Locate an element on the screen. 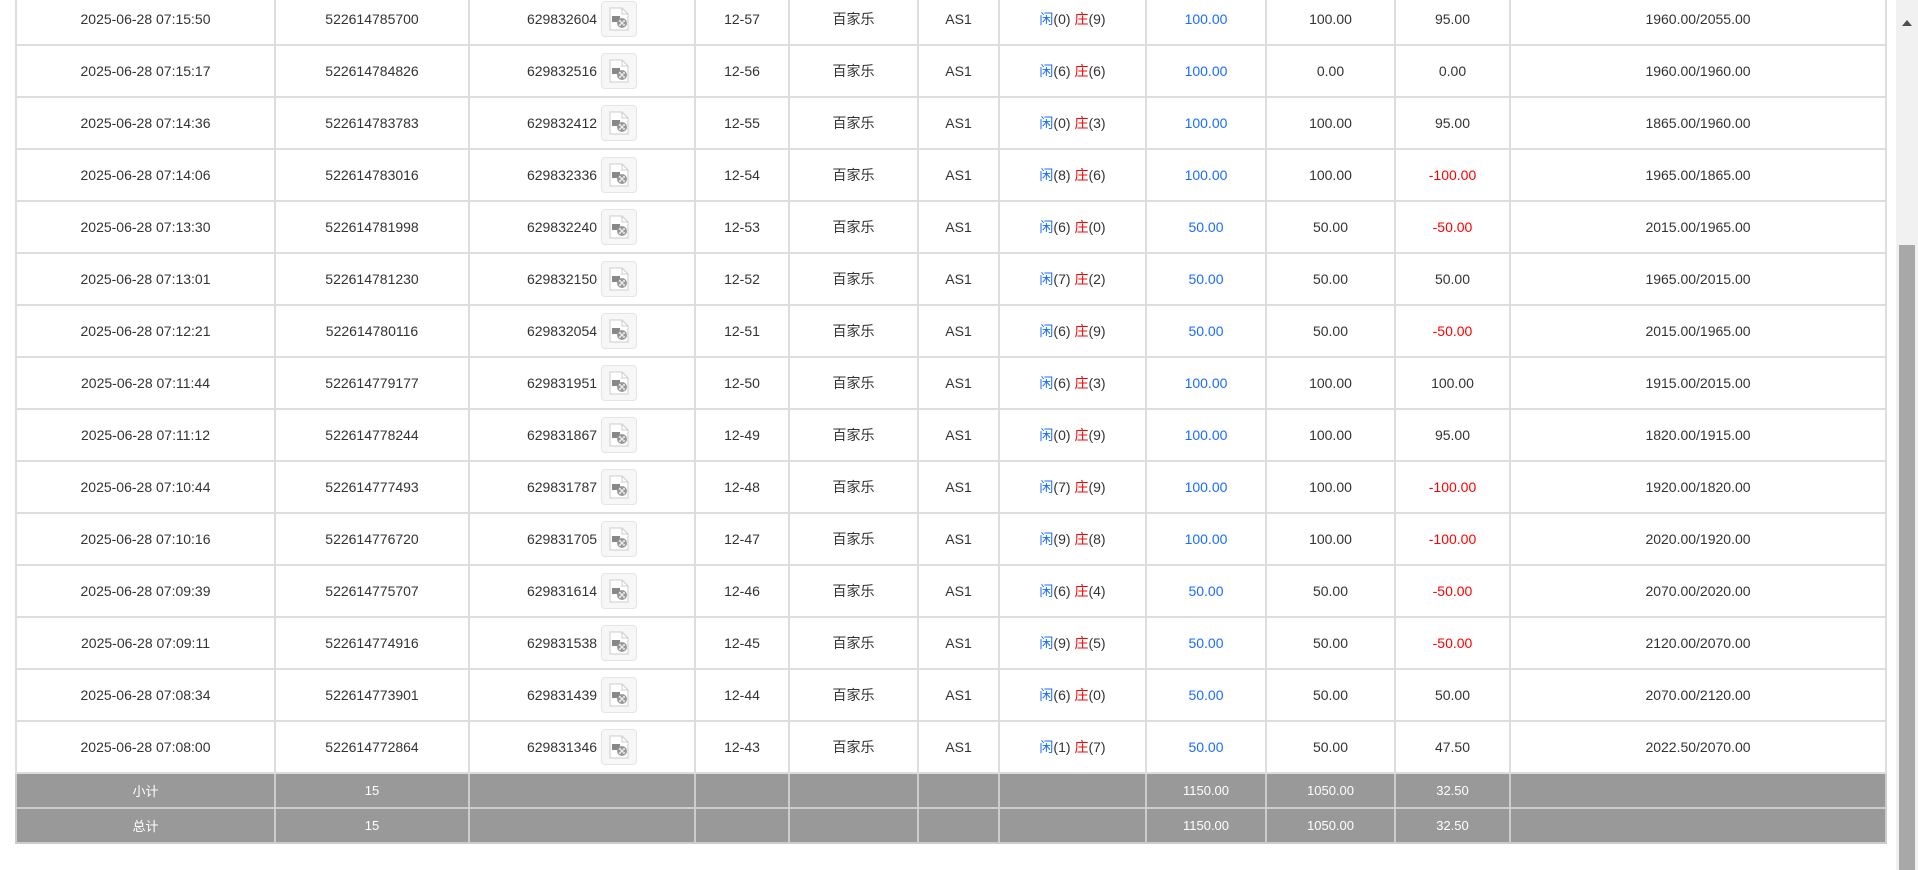 The image size is (1918, 870). bet-time: 2025-06-28 07:08:34 is located at coordinates (145, 695).